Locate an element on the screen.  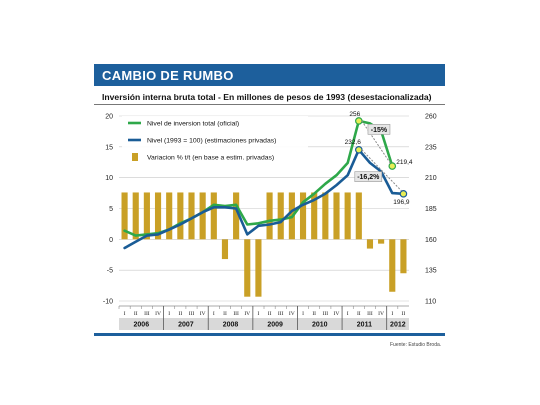
left-tick-label: -10 is located at coordinates (108, 302).